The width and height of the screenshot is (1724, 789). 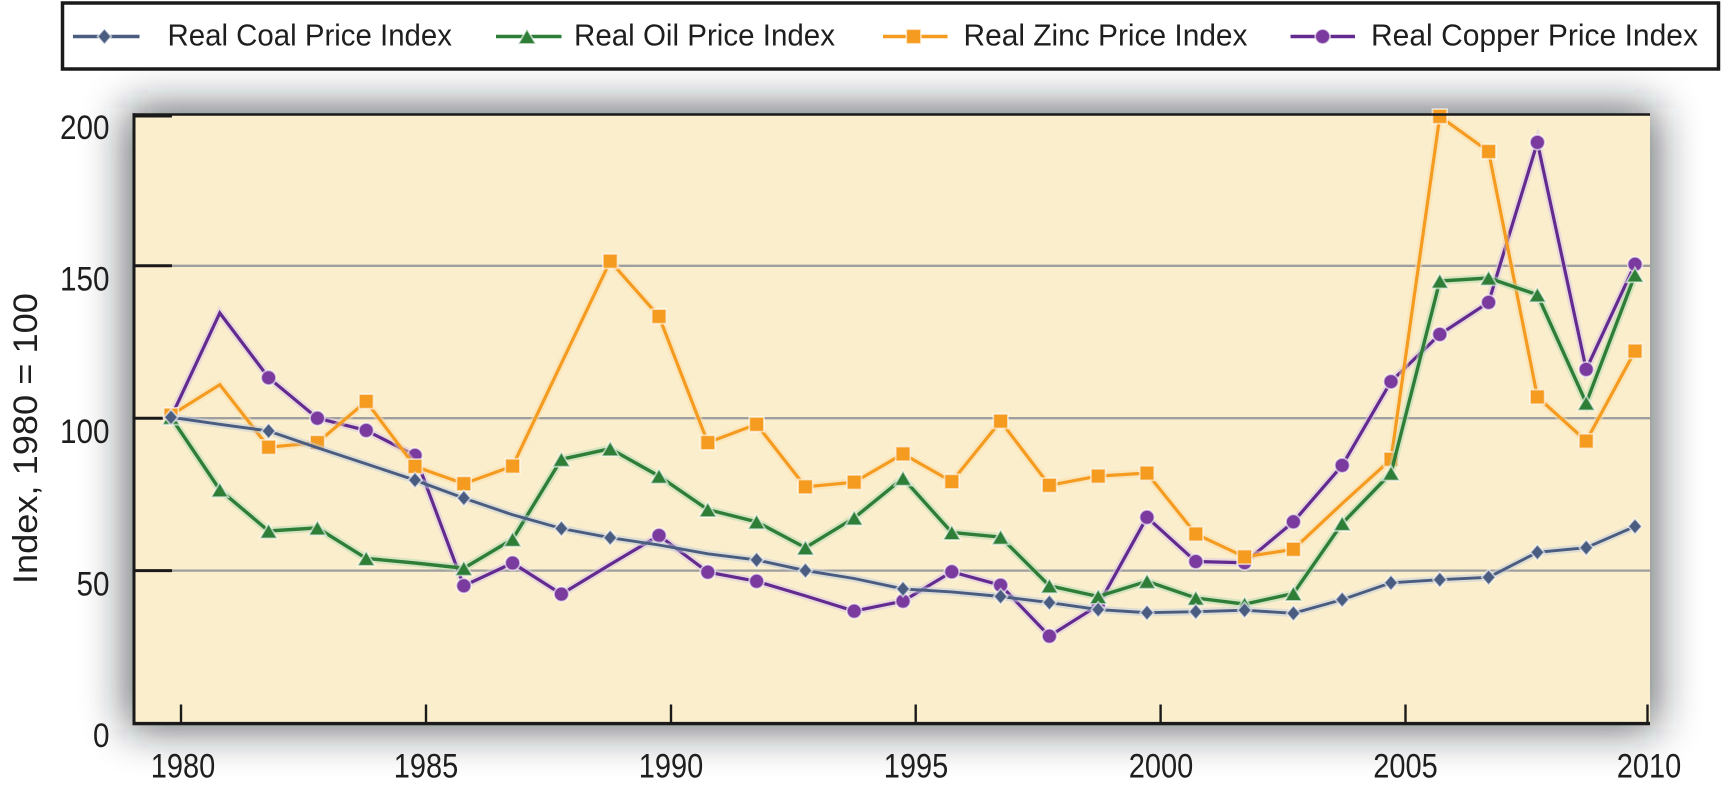 I want to click on svg-text: Index, 1980 = 100, so click(x=26, y=438).